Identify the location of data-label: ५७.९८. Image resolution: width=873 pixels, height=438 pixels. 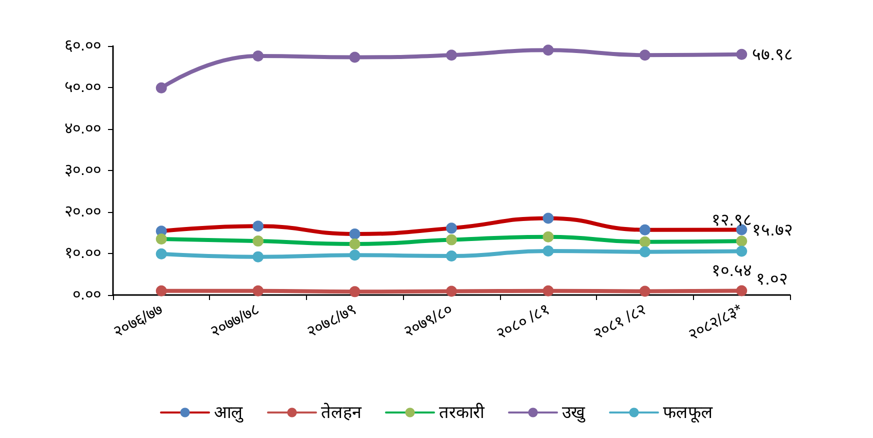
(772, 54).